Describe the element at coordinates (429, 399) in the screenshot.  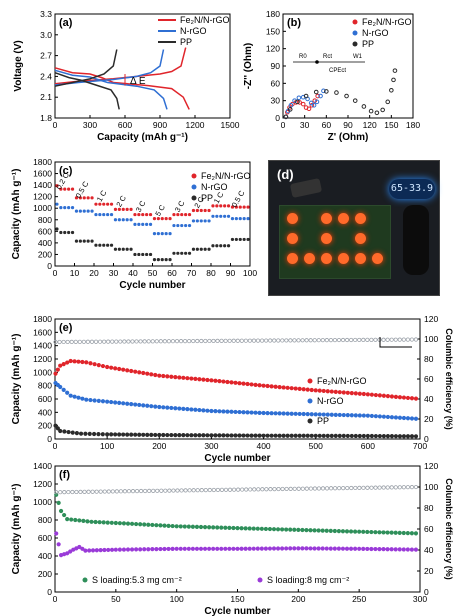
I see `y2-tick-label: 40` at that location.